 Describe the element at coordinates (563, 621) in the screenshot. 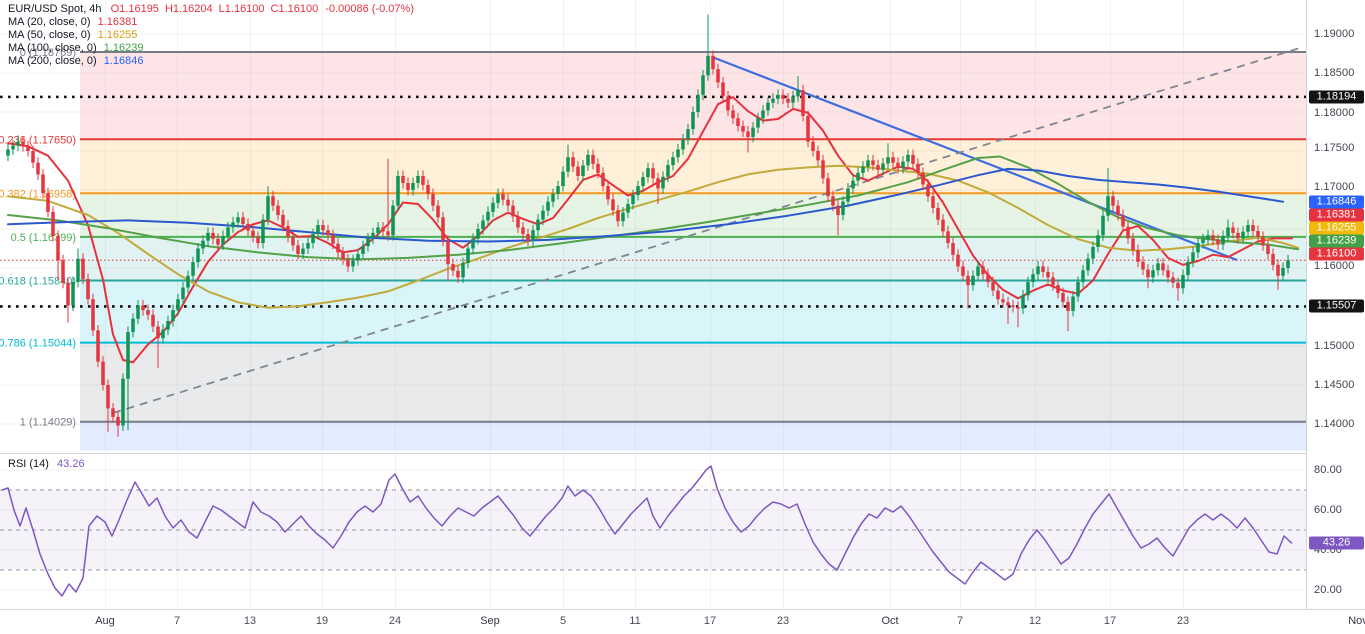

I see `time-axis-label: 5` at that location.